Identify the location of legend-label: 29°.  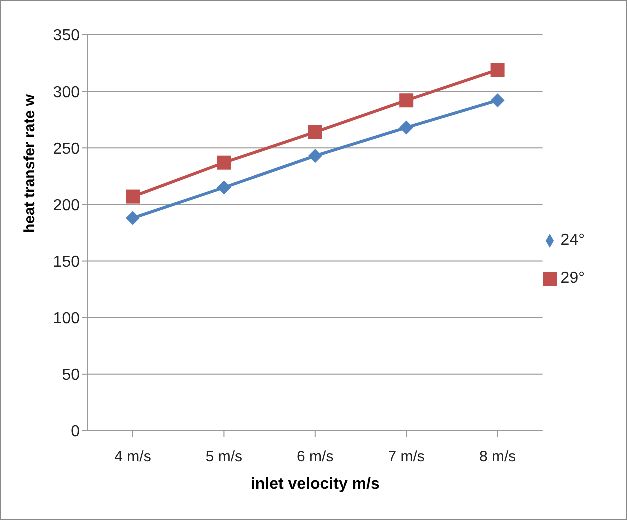
(572, 278).